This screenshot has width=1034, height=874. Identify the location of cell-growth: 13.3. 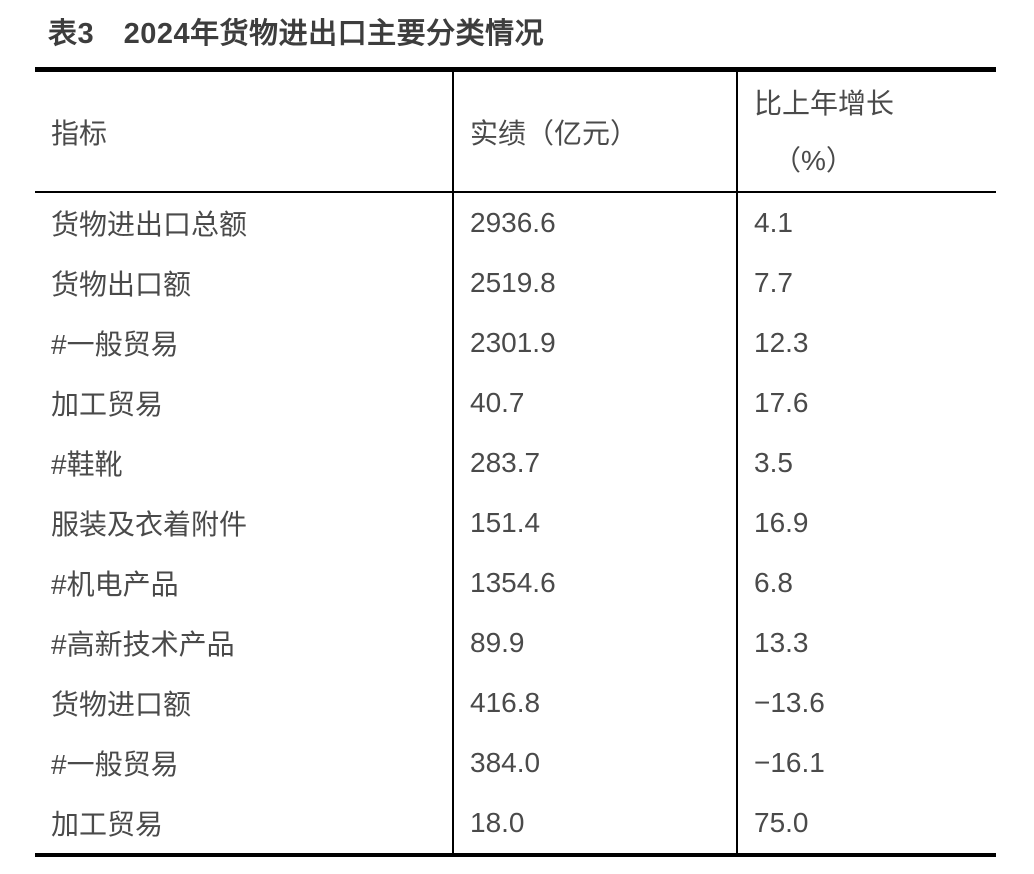
(866, 643).